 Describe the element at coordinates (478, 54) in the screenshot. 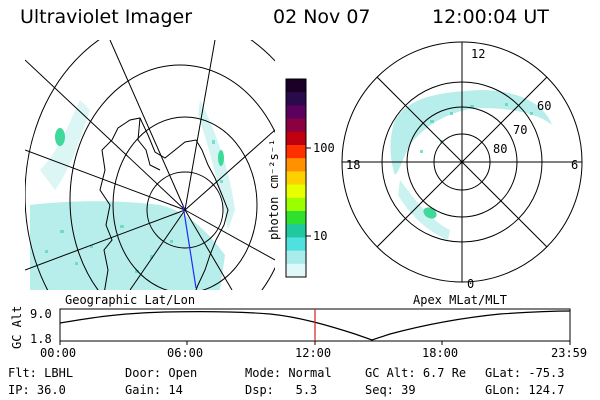

I see `mlt-label-12: 12` at that location.